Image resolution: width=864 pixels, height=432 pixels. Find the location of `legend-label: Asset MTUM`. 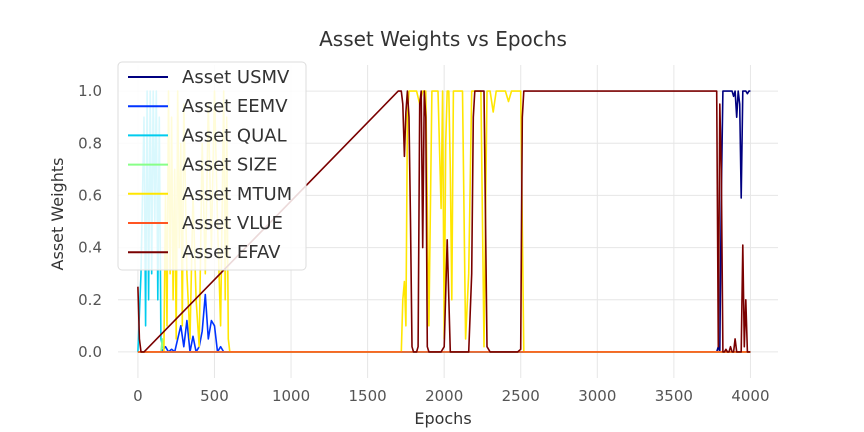

legend-label: Asset MTUM is located at coordinates (237, 194).